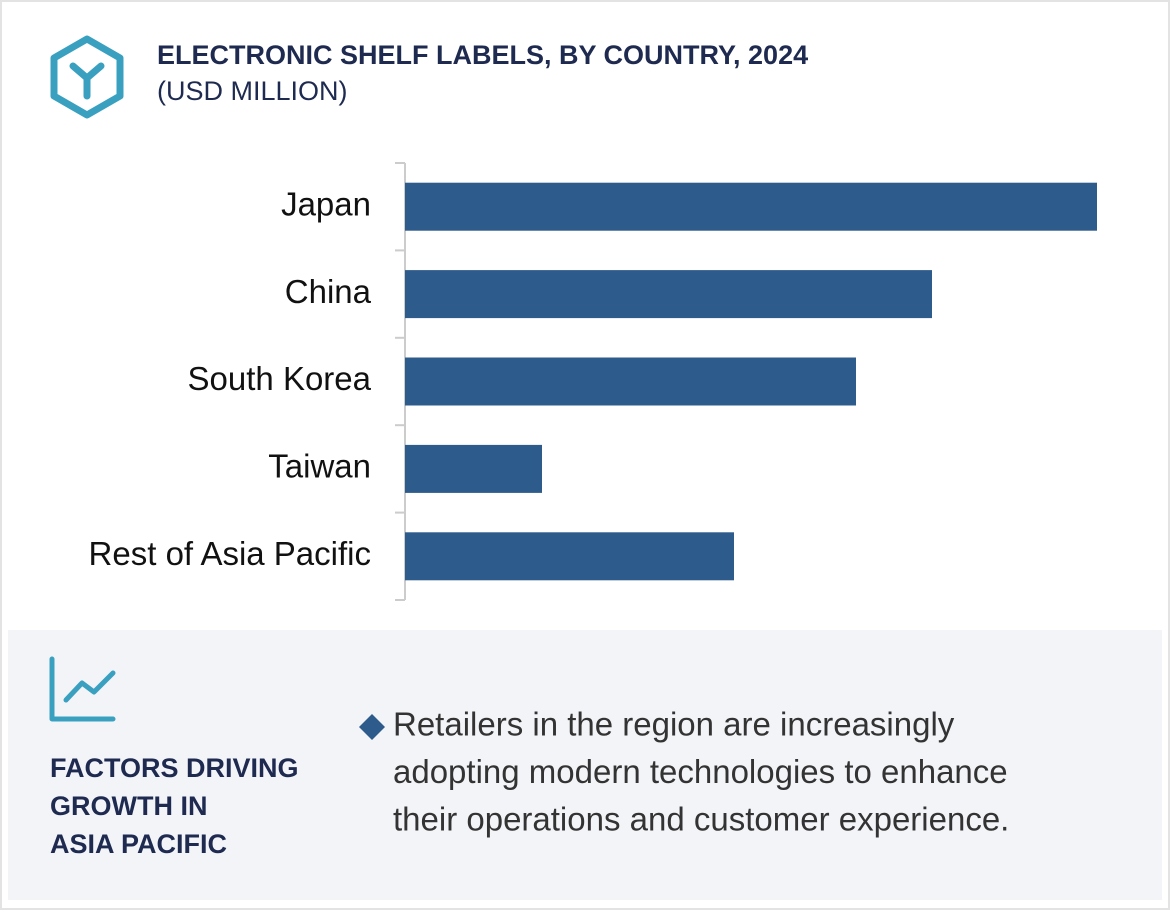 This screenshot has width=1170, height=915. Describe the element at coordinates (252, 91) in the screenshot. I see `chart-subtitle: (USD MILLION)` at that location.